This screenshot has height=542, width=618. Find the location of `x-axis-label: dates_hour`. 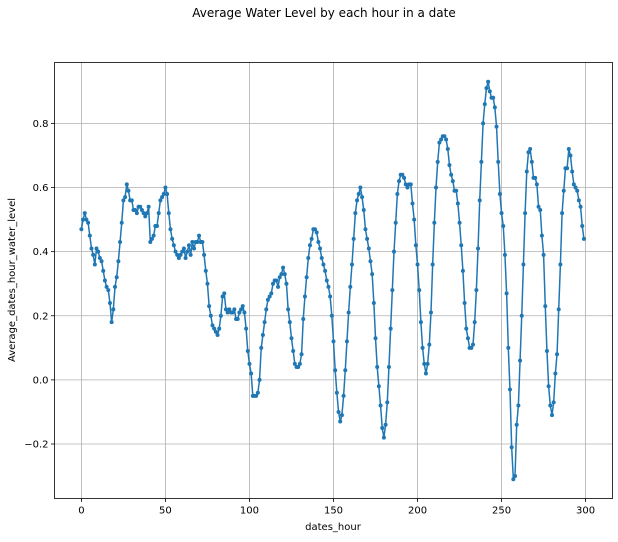

x-axis-label: dates_hour is located at coordinates (333, 527).